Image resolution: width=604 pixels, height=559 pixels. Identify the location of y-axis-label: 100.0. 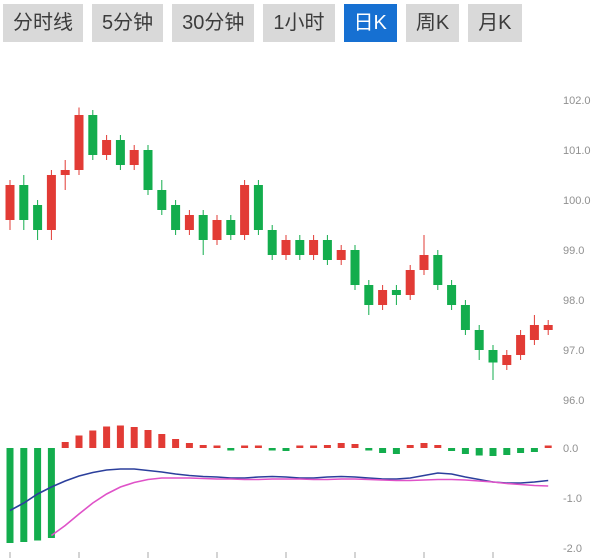
(577, 201).